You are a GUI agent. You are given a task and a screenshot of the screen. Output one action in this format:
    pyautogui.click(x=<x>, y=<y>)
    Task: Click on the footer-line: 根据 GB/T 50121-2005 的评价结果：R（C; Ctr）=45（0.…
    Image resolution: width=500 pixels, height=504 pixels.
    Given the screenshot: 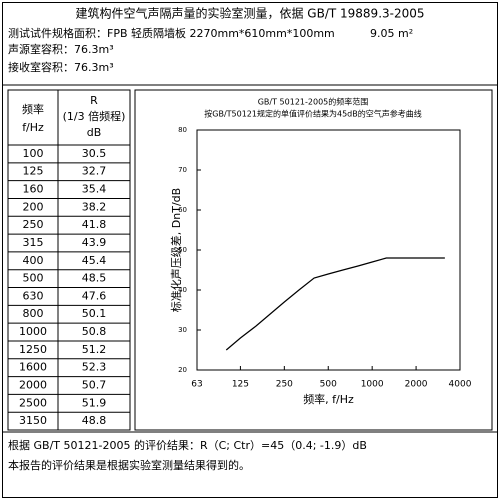 What is the action you would take?
    pyautogui.click(x=187, y=445)
    